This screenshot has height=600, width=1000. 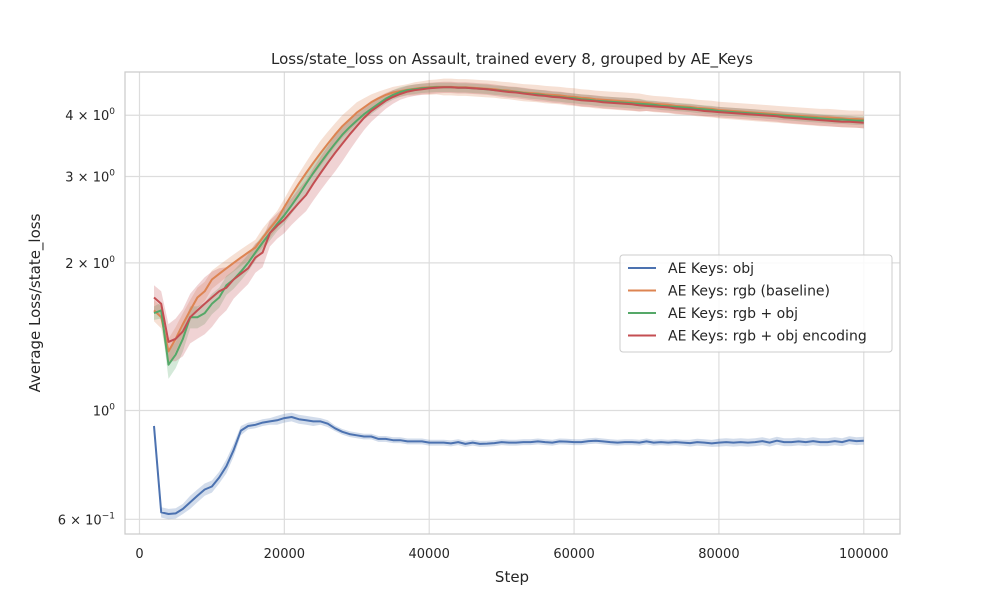 What do you see at coordinates (87, 317) in the screenshot?
I see `y-axis-ticks: 6 × 10−1 100 2 × 100 3 × 100 4 × 100` at bounding box center [87, 317].